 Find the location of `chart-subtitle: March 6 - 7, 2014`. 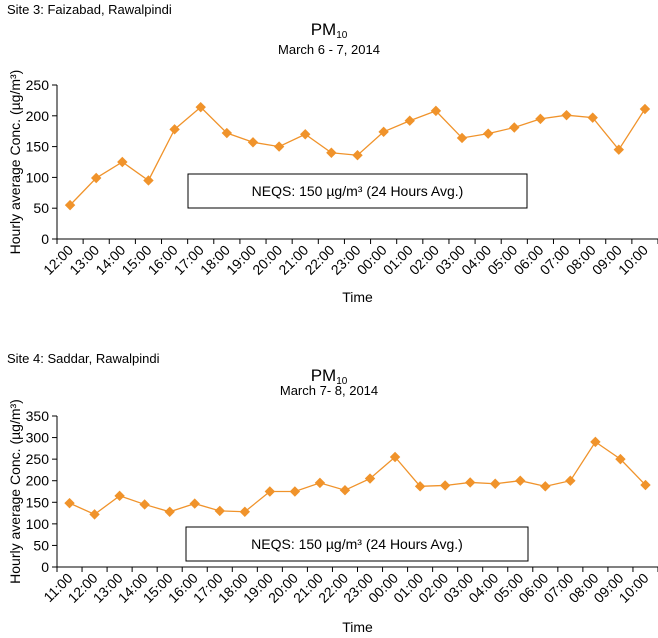

chart-subtitle: March 6 - 7, 2014 is located at coordinates (329, 49).